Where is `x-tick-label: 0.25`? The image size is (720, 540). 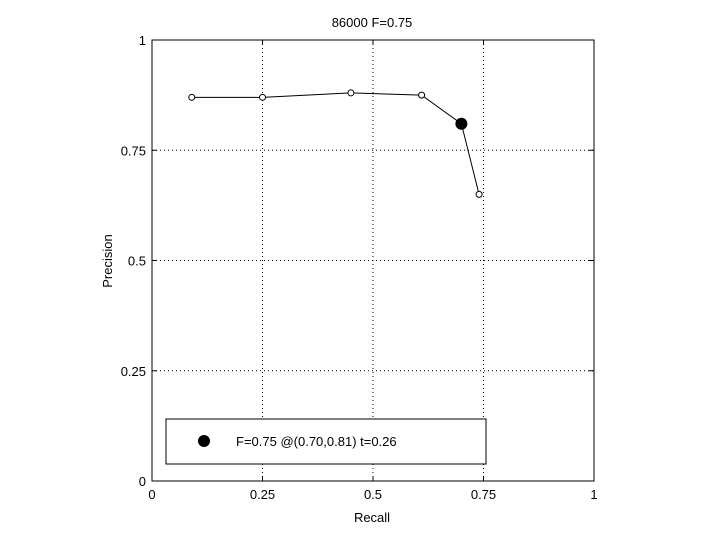
x-tick-label: 0.25 is located at coordinates (262, 494).